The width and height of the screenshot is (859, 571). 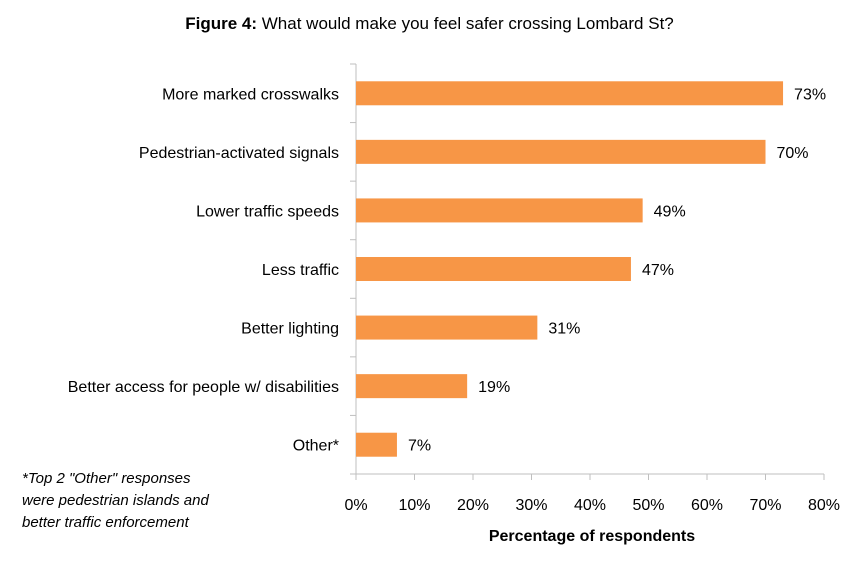 I want to click on x-axis-title: Percentage of respondents, so click(x=592, y=536).